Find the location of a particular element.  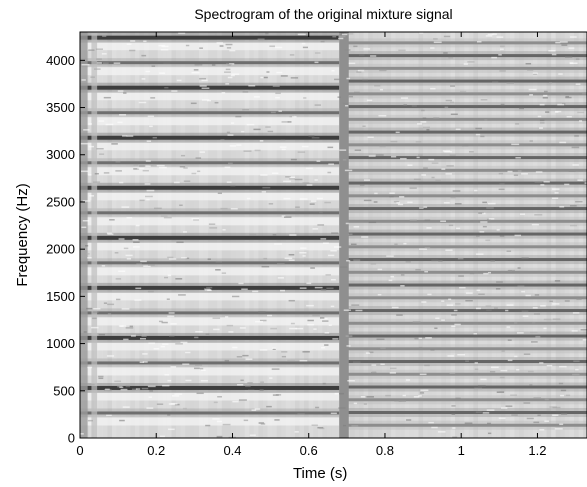

y-tick-label: 500 is located at coordinates (64, 390).